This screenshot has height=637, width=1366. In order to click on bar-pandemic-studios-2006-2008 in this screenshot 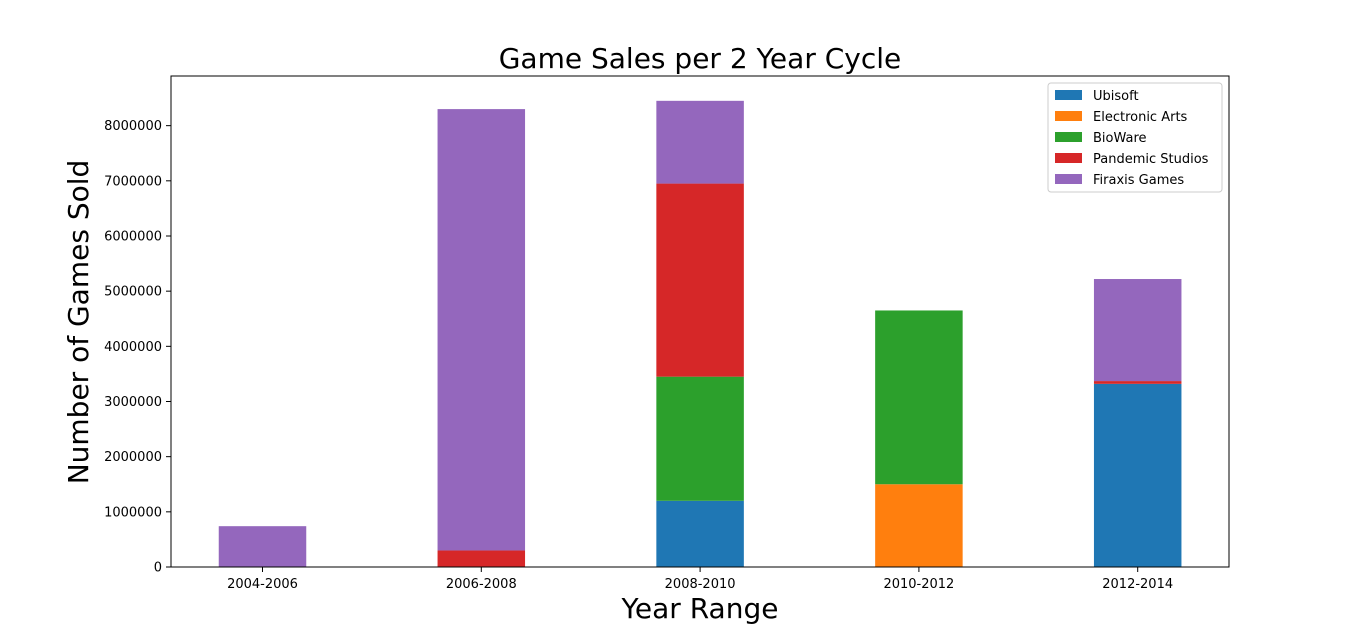, I will do `click(481, 558)`.